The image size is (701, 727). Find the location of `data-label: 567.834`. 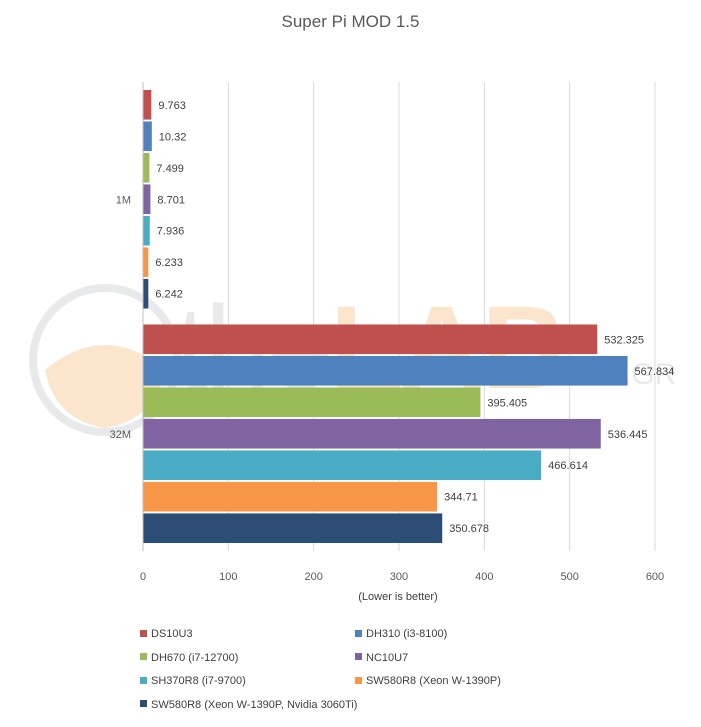

data-label: 567.834 is located at coordinates (655, 372).